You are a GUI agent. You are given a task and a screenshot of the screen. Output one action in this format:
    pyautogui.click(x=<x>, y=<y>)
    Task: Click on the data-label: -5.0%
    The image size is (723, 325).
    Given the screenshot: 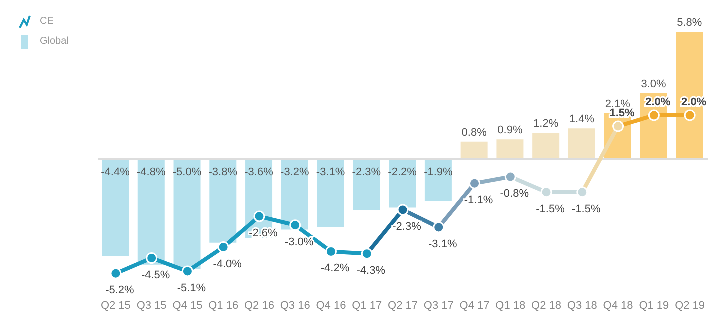 What is the action you would take?
    pyautogui.click(x=187, y=172)
    